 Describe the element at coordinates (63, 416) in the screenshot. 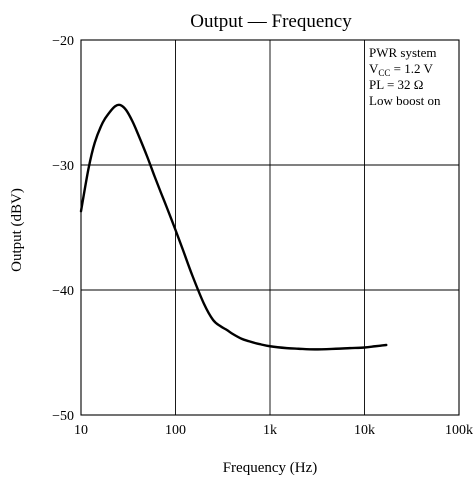

I see `y-tick-label: −50` at that location.